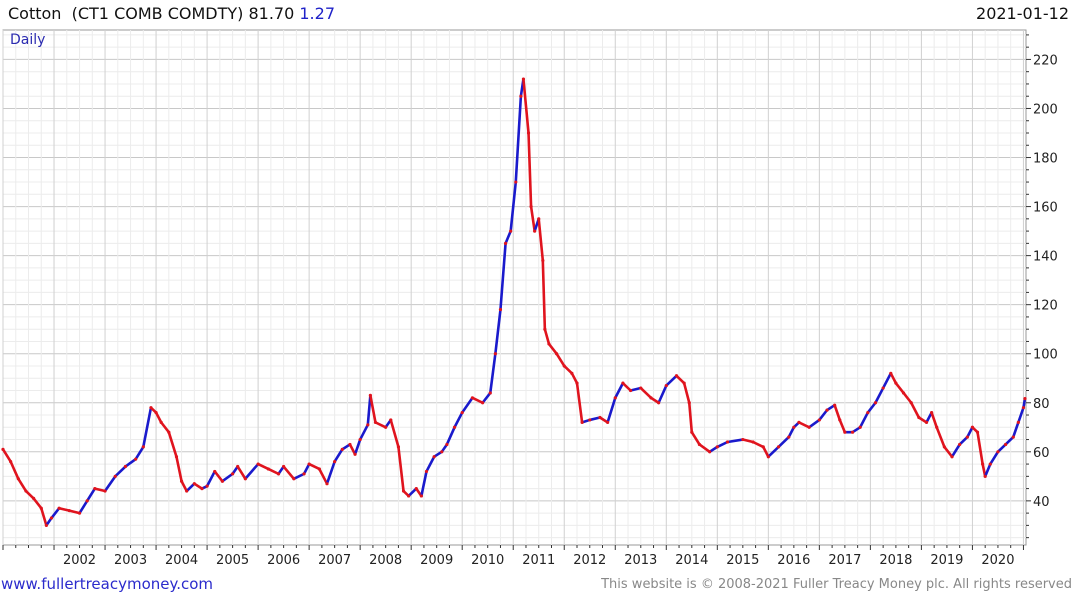 This screenshot has height=600, width=1075. Describe the element at coordinates (1045, 208) in the screenshot. I see `y-tick-label: 160` at that location.